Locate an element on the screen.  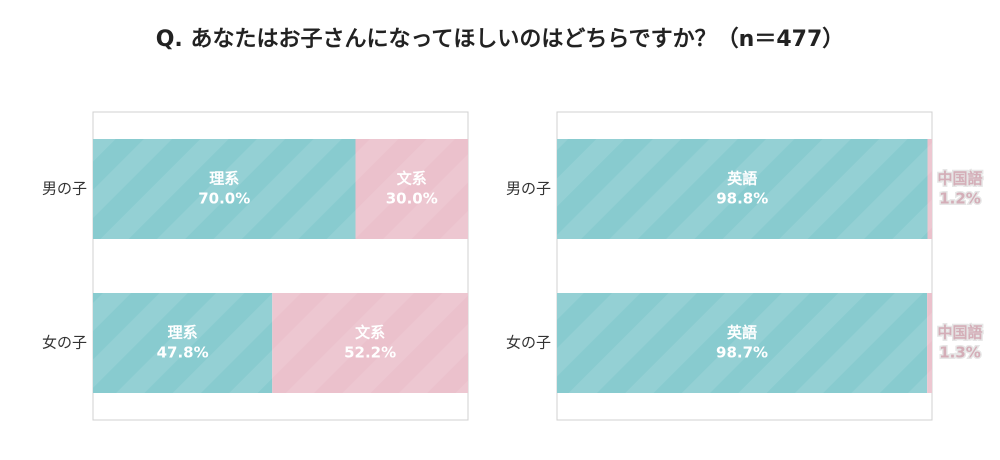
value-label: 52.2% is located at coordinates (370, 353).